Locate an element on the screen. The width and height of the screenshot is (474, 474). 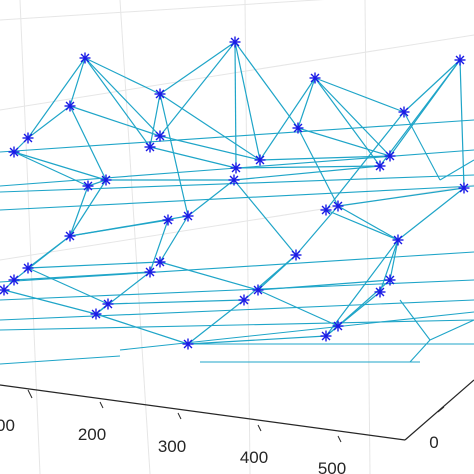
x-tick-label: 400 is located at coordinates (254, 457).